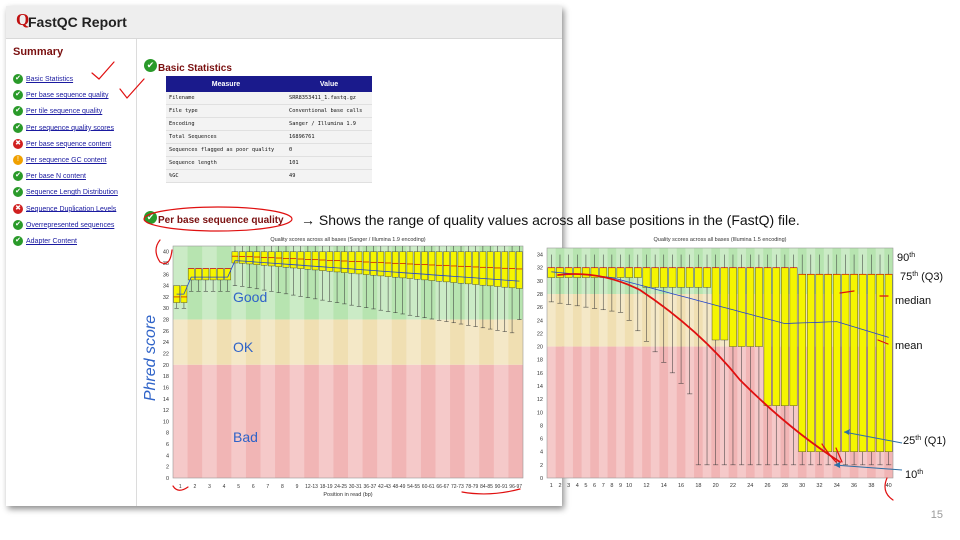  I want to click on value-cell: Conventional base calls, so click(329, 111).